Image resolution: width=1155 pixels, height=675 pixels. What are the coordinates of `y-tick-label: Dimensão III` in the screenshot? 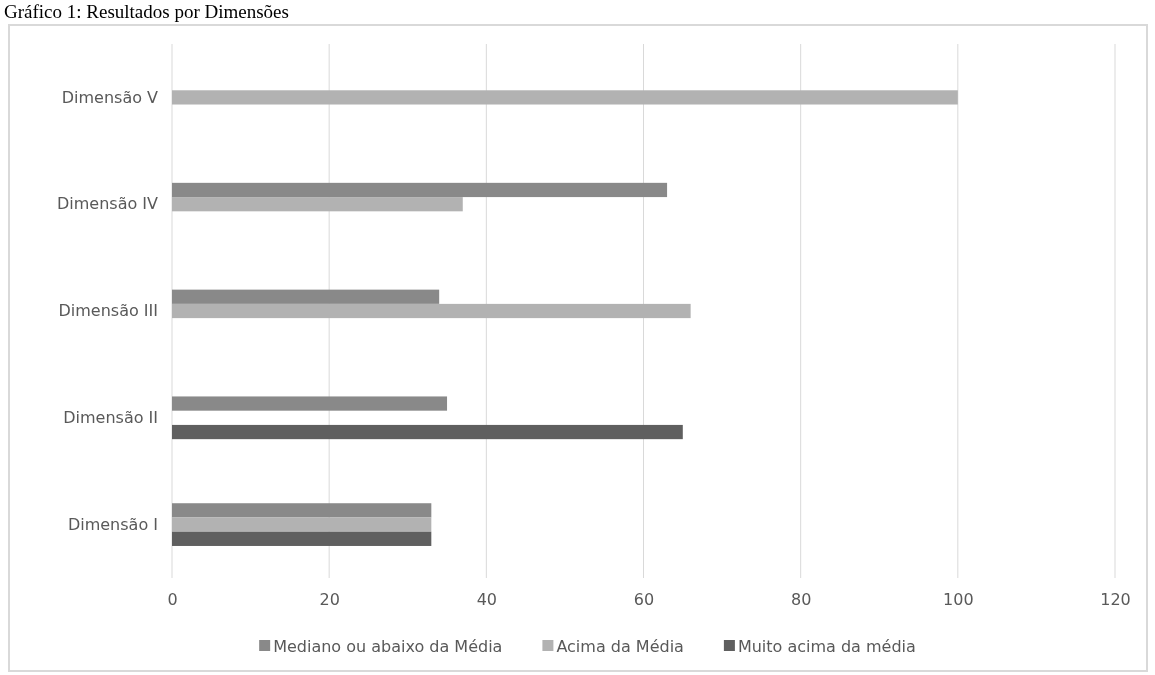 It's located at (108, 311).